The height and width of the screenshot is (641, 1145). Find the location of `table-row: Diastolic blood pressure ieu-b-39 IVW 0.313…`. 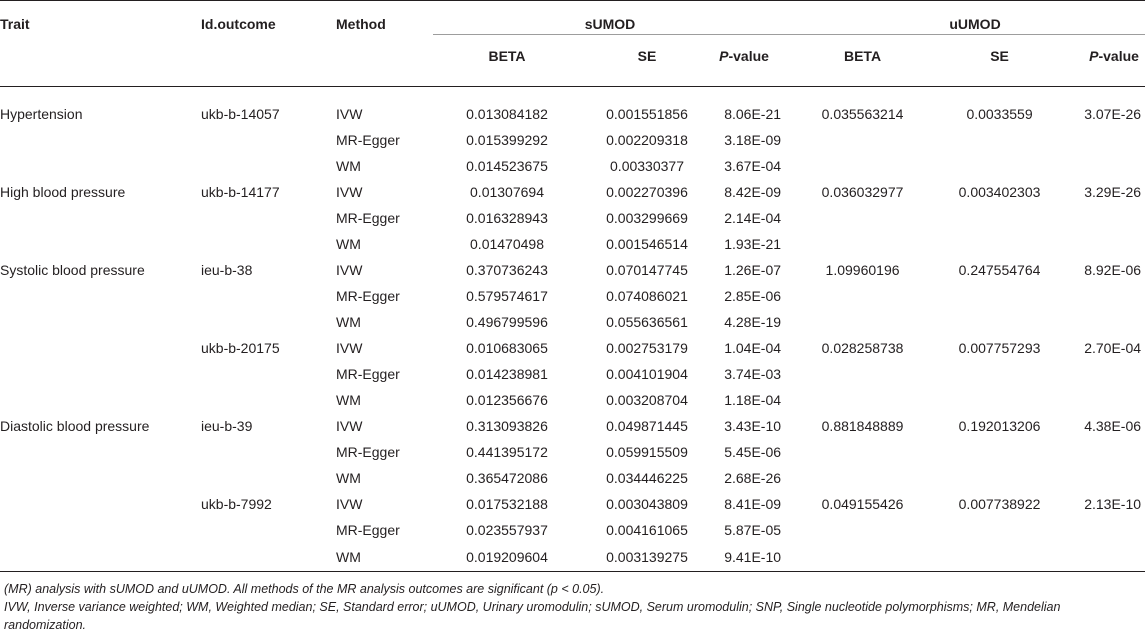

table-row: Diastolic blood pressure ieu-b-39 IVW 0.313… is located at coordinates (572, 426).